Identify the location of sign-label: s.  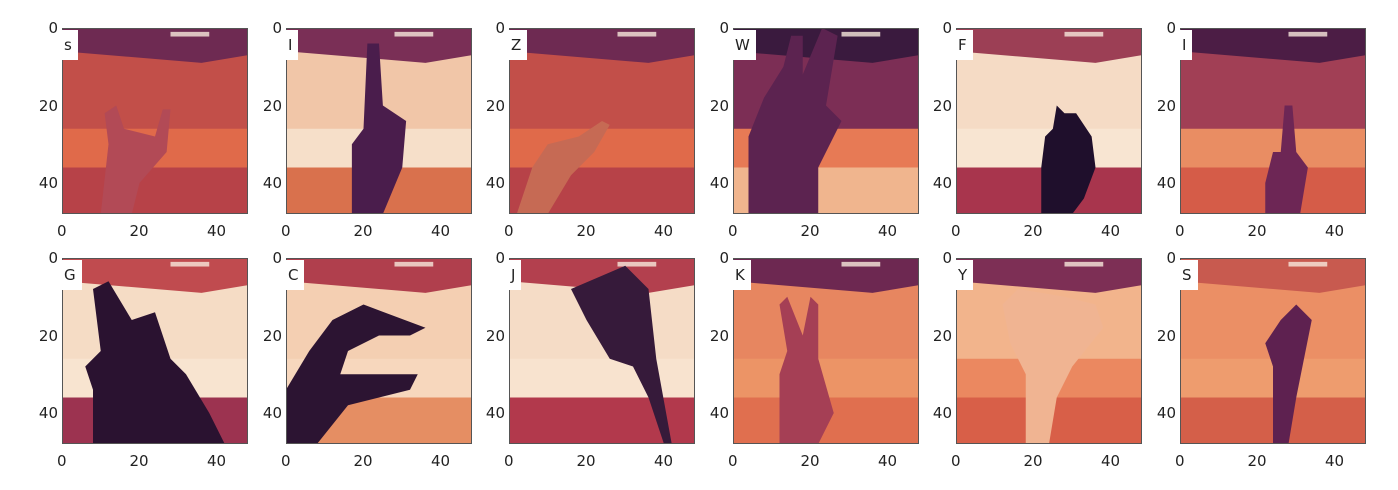
(68, 45).